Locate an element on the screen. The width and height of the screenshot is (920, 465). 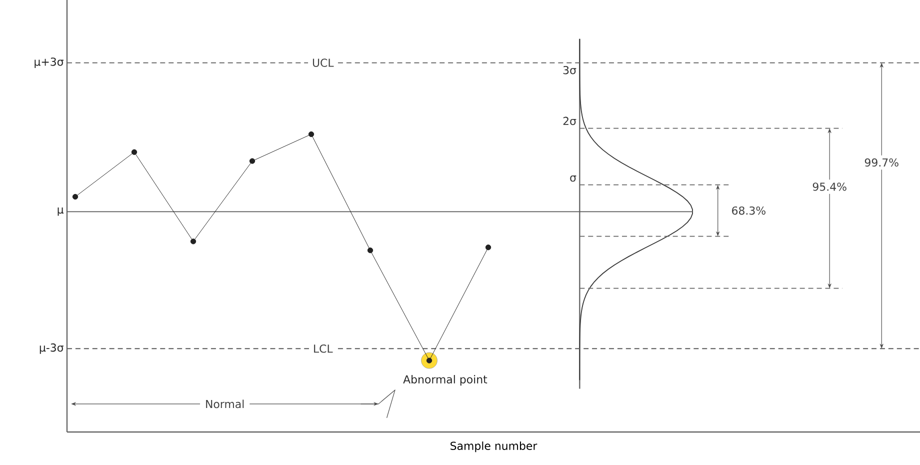
text: 99.7% is located at coordinates (881, 162).